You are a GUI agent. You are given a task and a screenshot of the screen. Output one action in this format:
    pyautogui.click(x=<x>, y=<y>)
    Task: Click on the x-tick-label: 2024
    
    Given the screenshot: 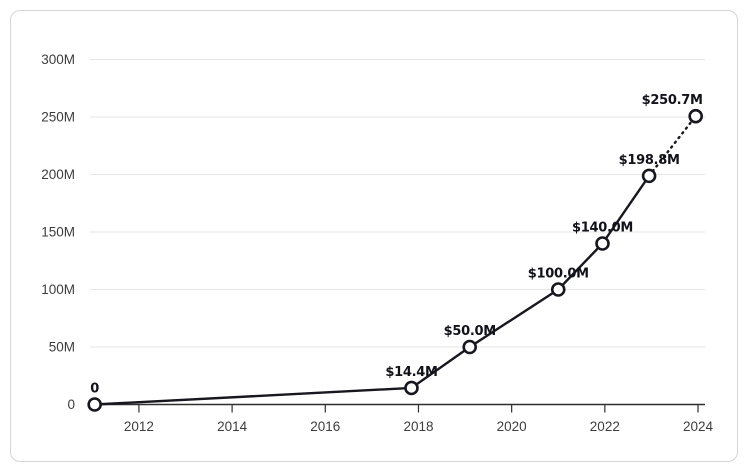 What is the action you would take?
    pyautogui.click(x=698, y=426)
    